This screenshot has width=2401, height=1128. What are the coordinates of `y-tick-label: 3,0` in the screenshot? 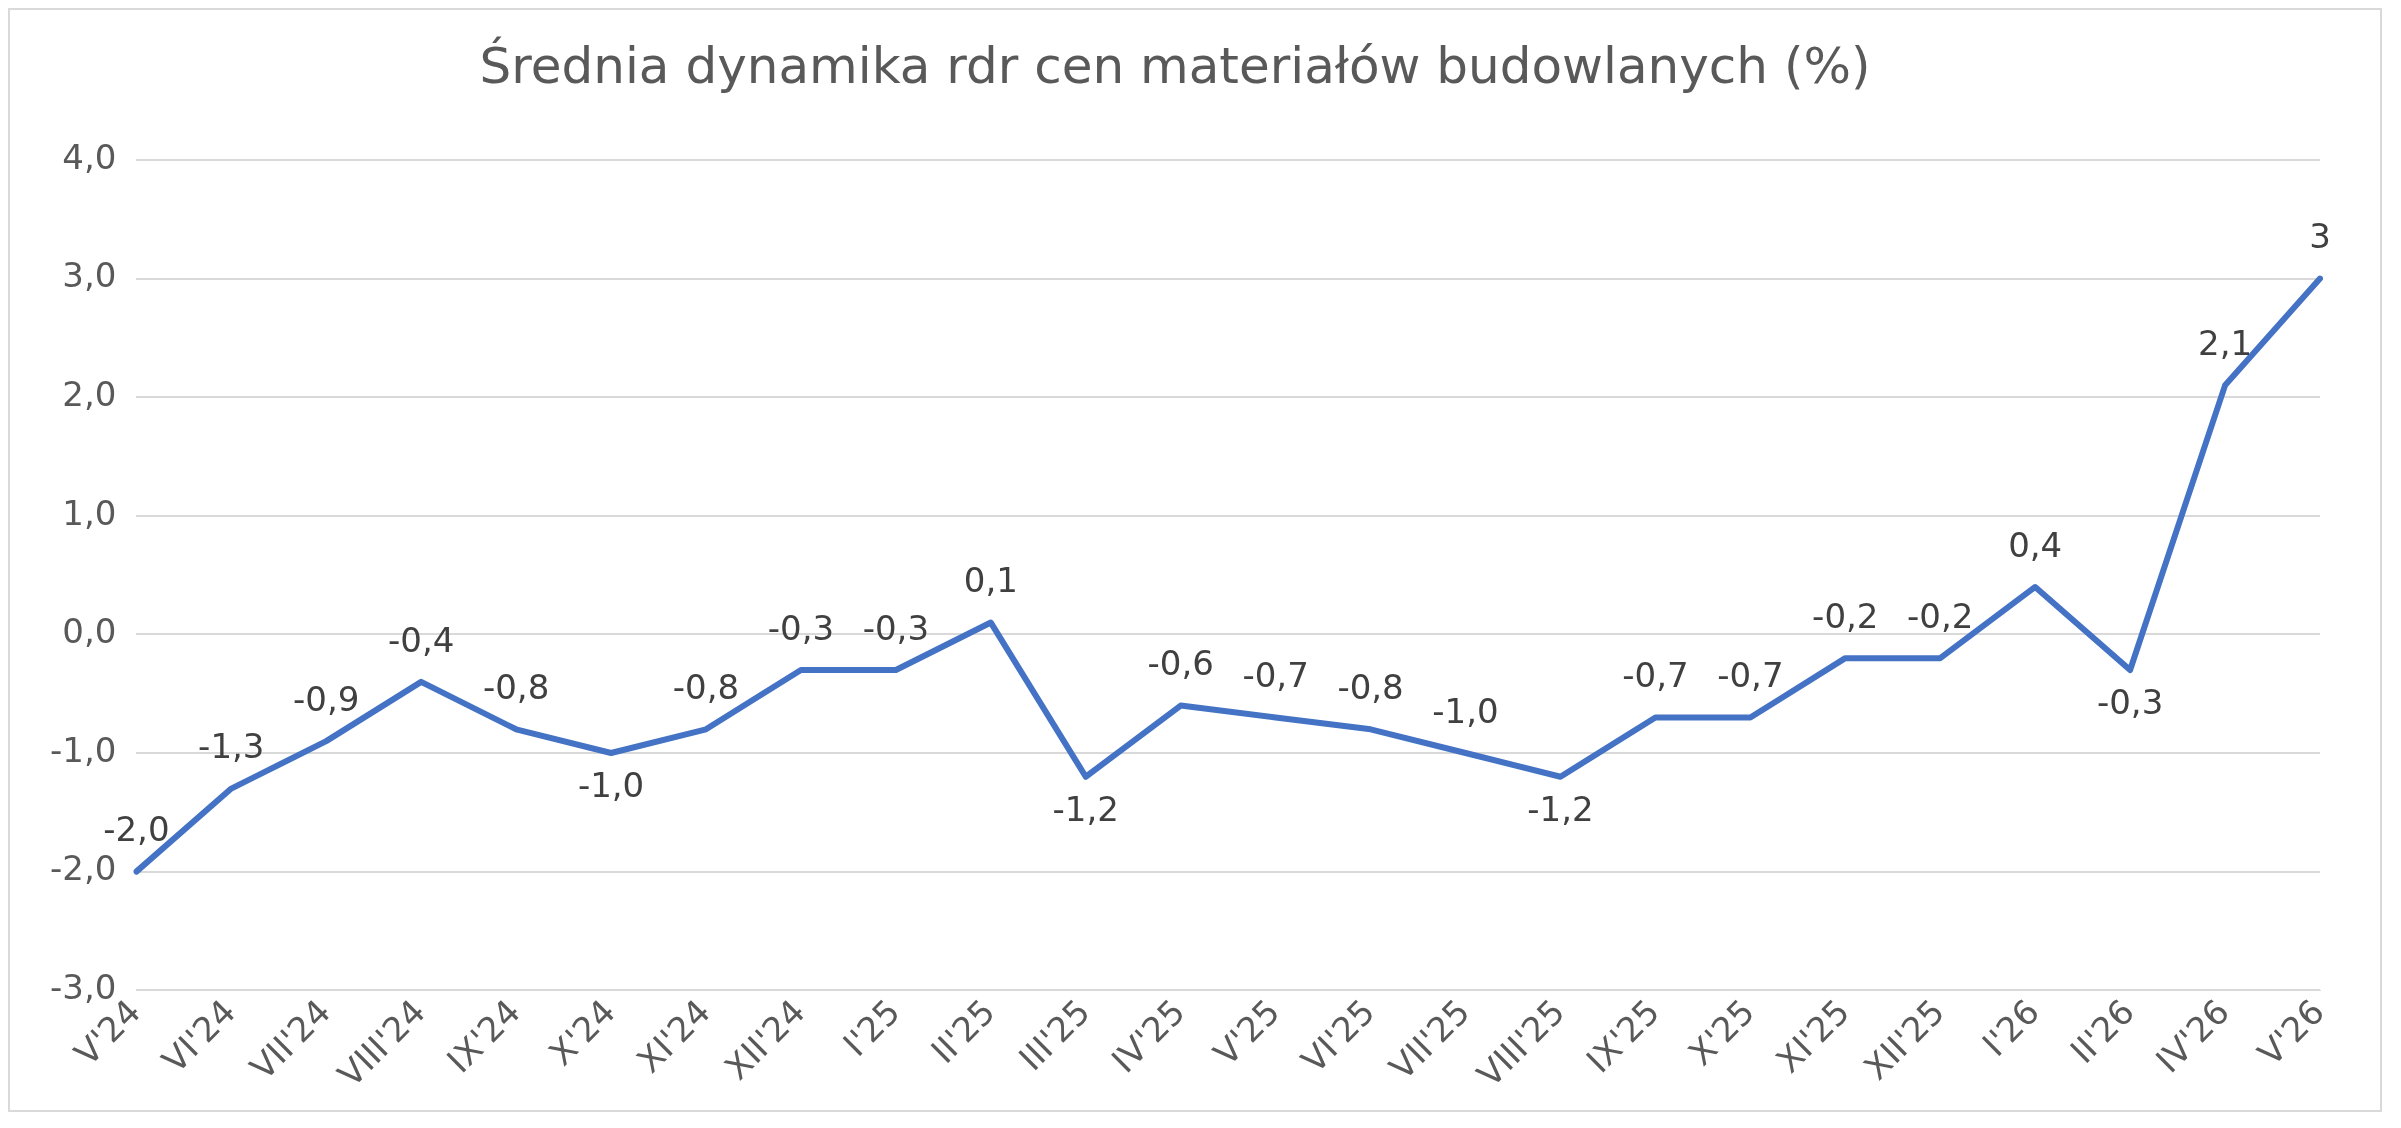 It's located at (89, 275).